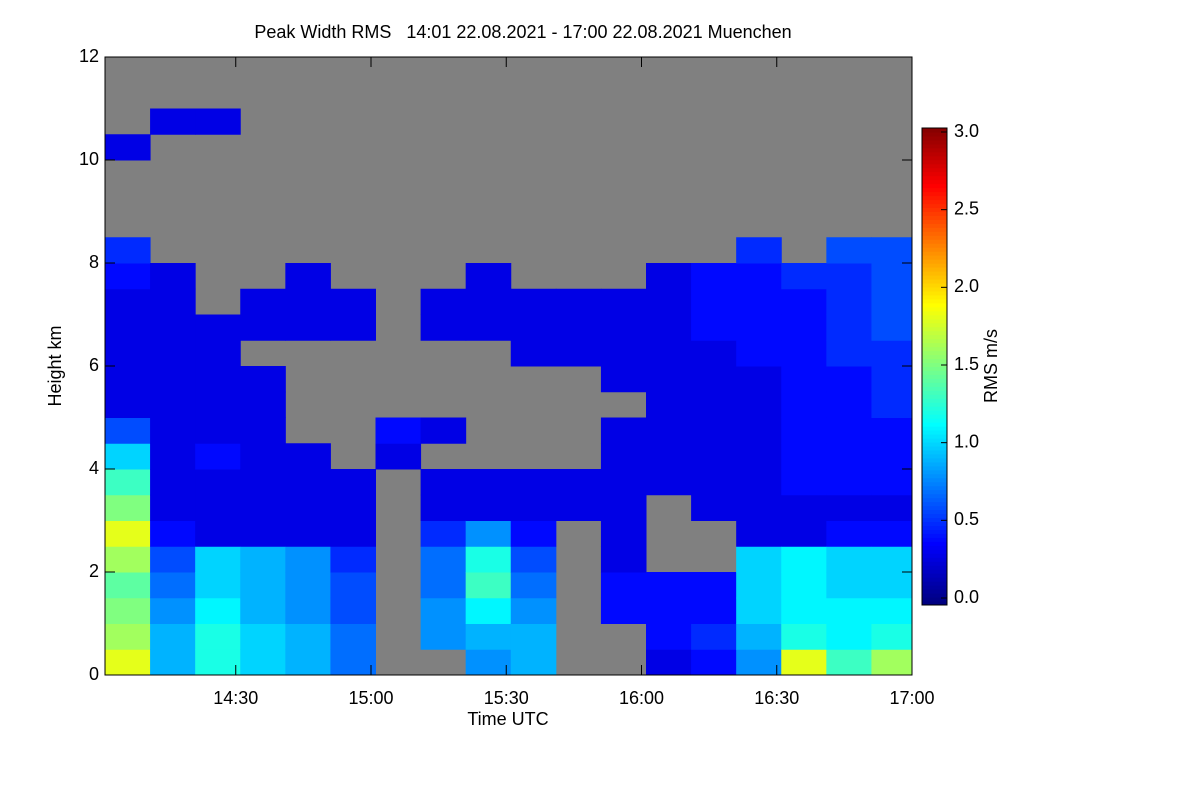 The height and width of the screenshot is (800, 1200). Describe the element at coordinates (991, 366) in the screenshot. I see `colorbar-label: RMS m/s` at that location.